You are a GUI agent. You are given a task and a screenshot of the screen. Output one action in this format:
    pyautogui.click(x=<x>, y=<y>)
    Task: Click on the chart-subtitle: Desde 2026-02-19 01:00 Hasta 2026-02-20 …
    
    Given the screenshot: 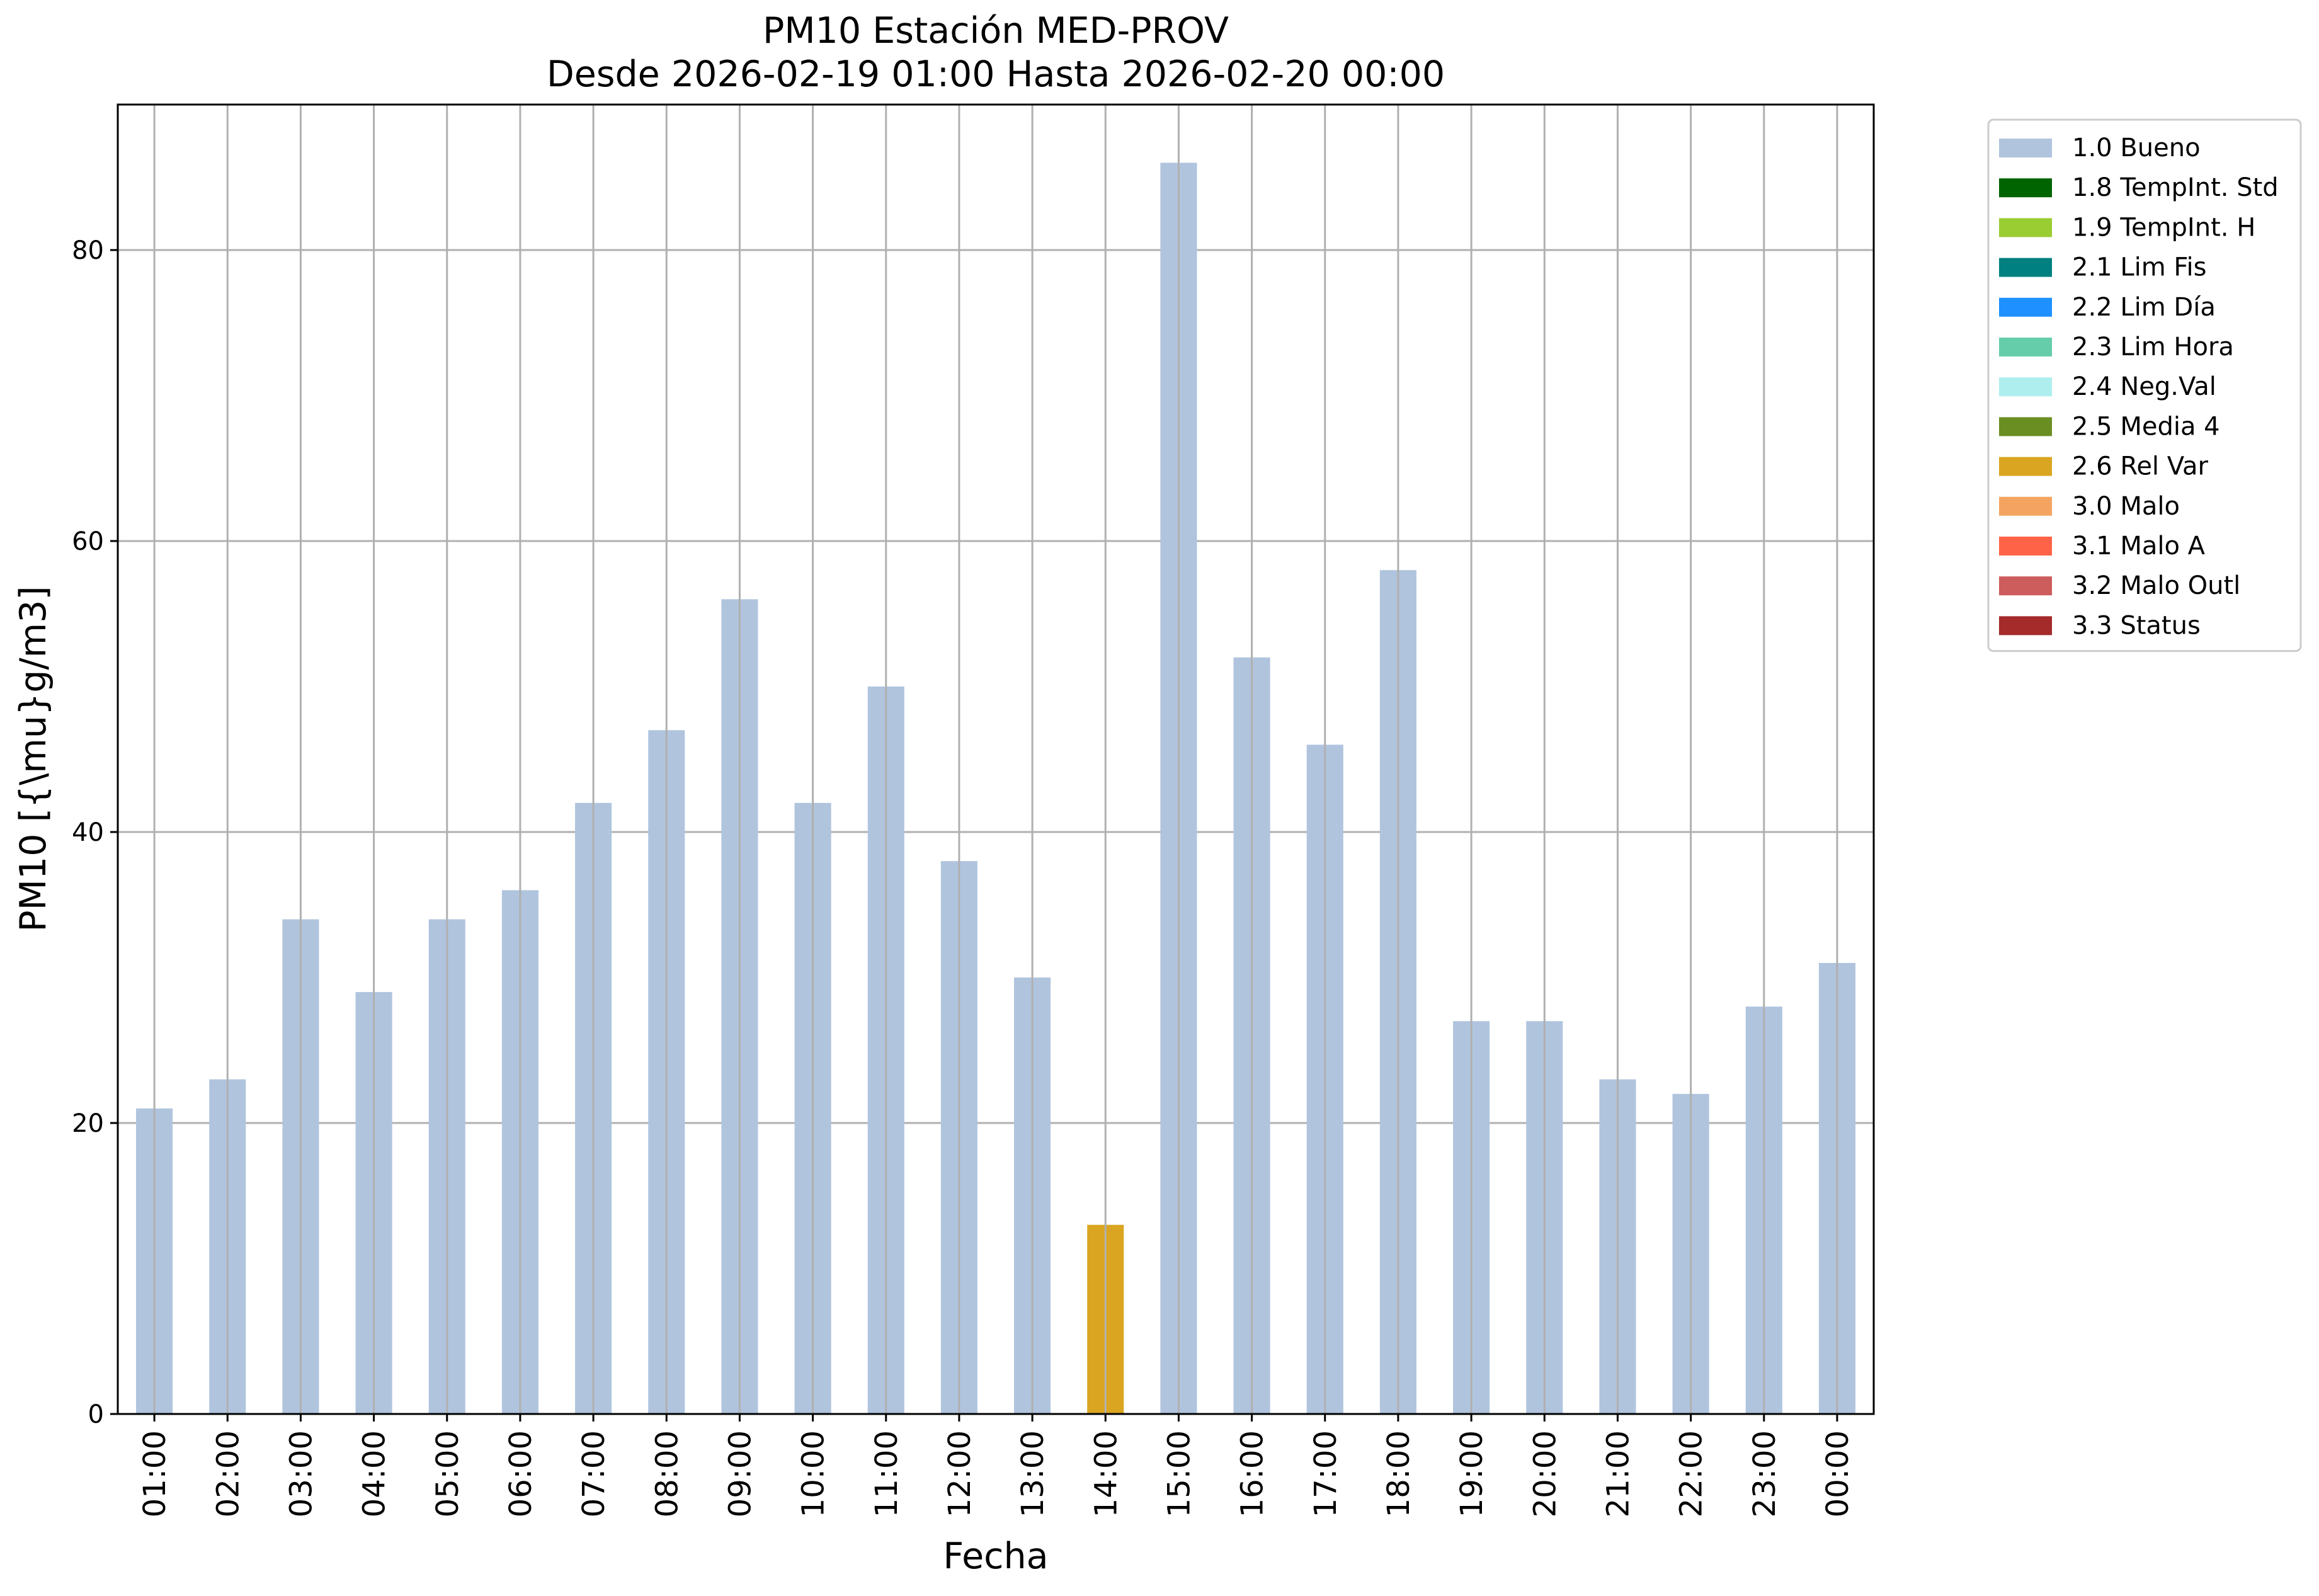 What is the action you would take?
    pyautogui.click(x=996, y=74)
    